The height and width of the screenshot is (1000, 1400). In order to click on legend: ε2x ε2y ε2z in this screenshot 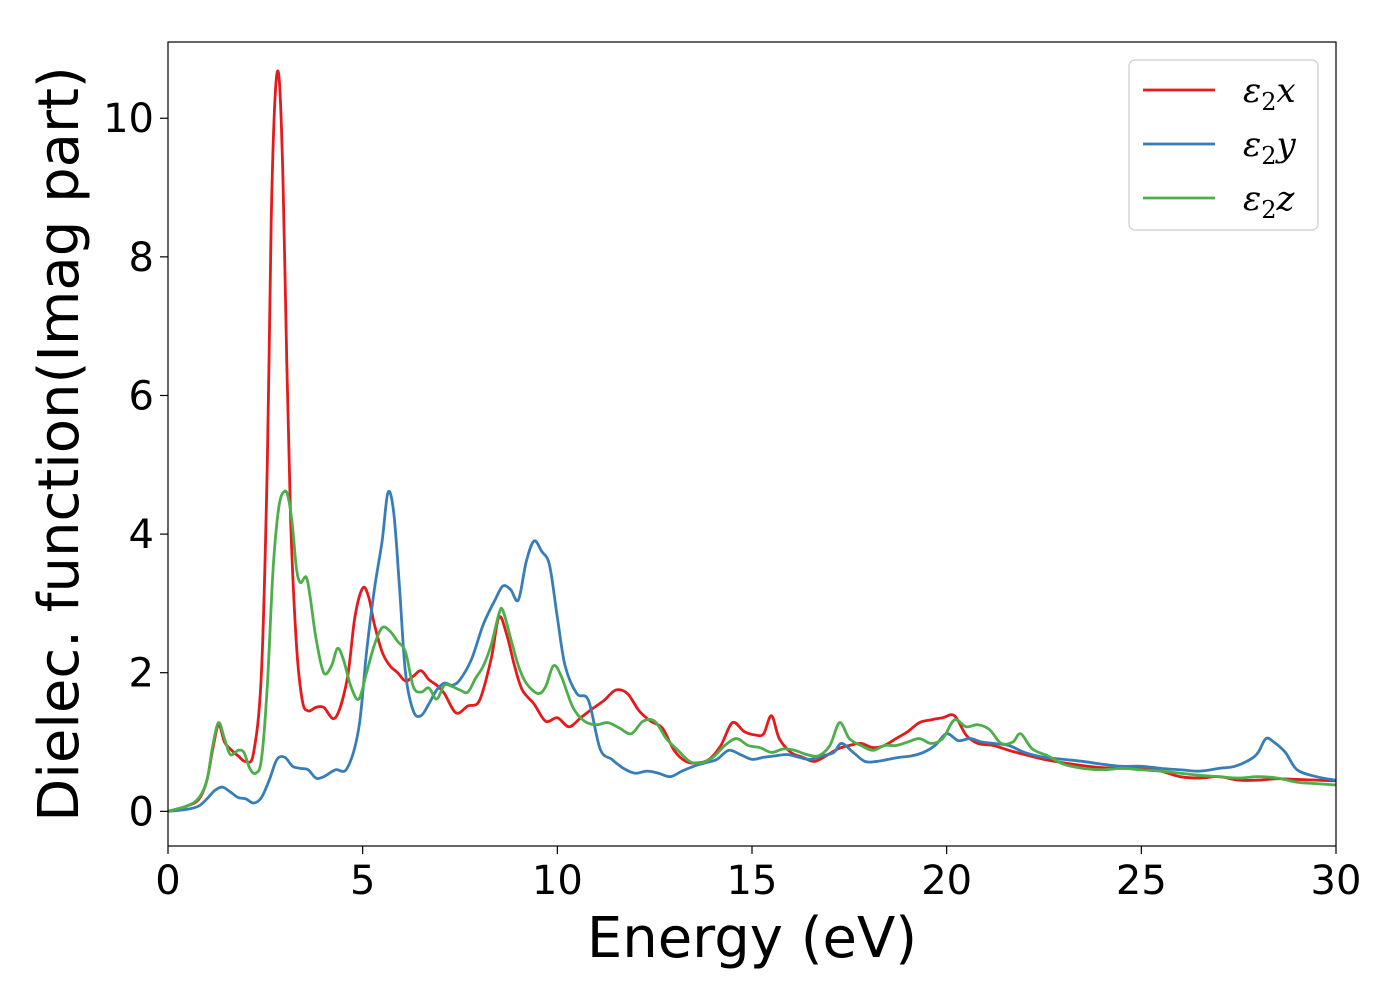, I will do `click(1223, 145)`.